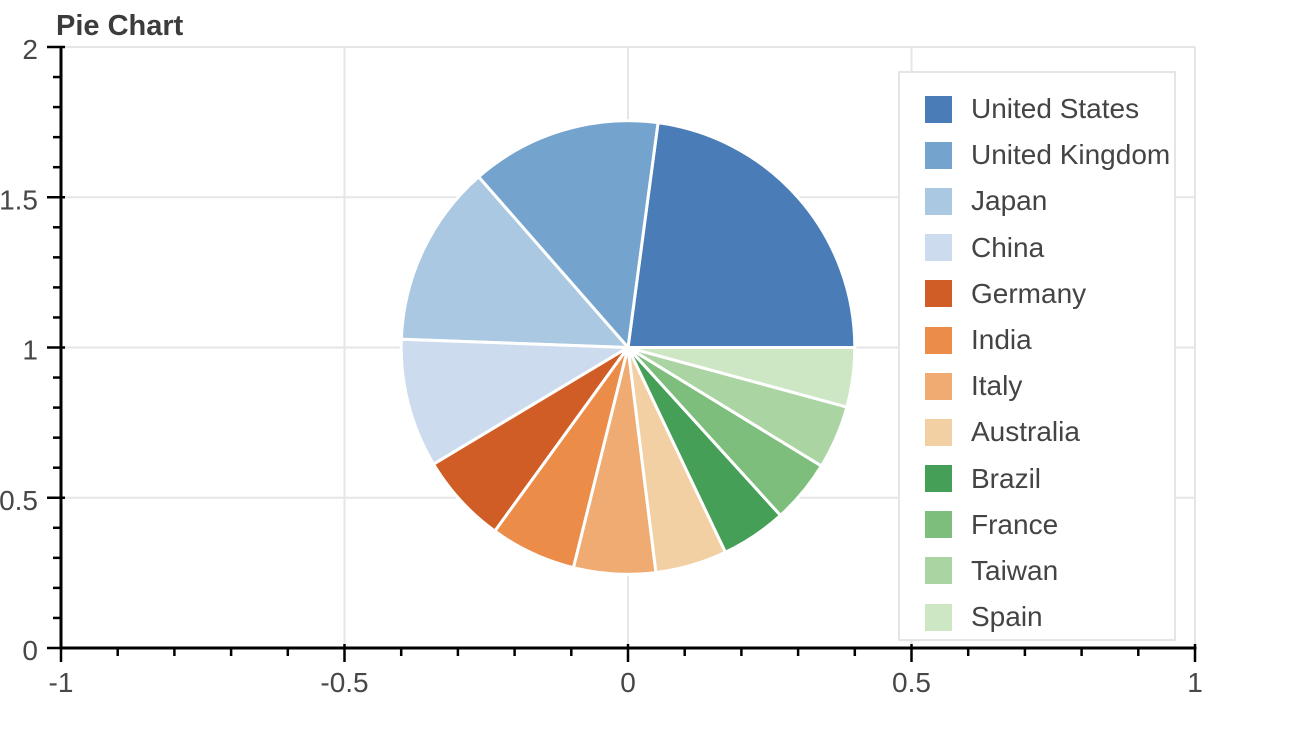 The height and width of the screenshot is (752, 1292). Describe the element at coordinates (120, 26) in the screenshot. I see `chart-title: Pie Chart` at that location.